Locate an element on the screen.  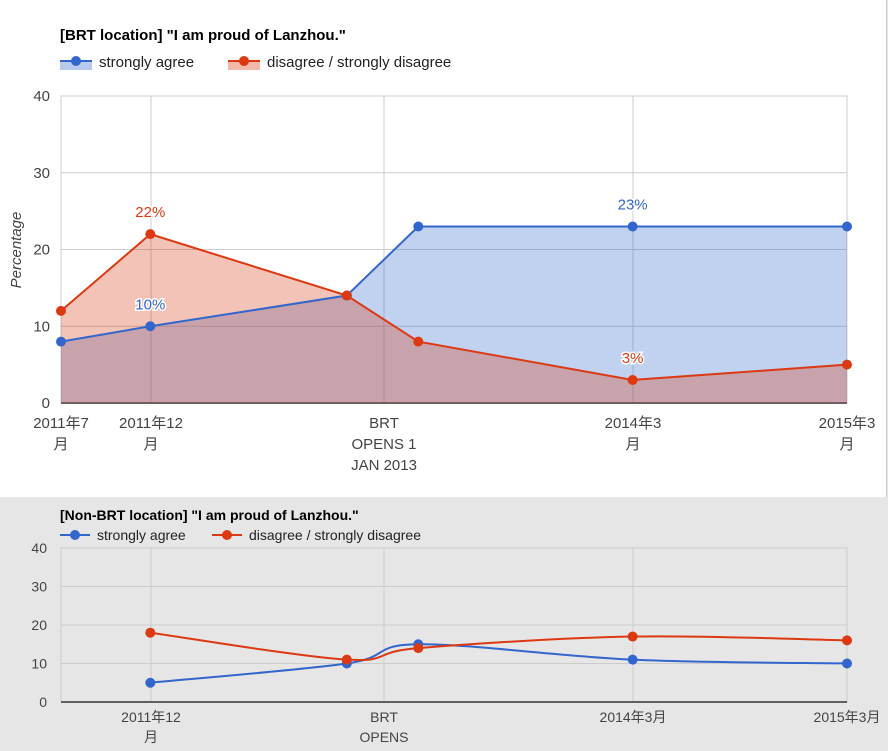
x-tick-label: 2011年7 月 is located at coordinates (61, 434).